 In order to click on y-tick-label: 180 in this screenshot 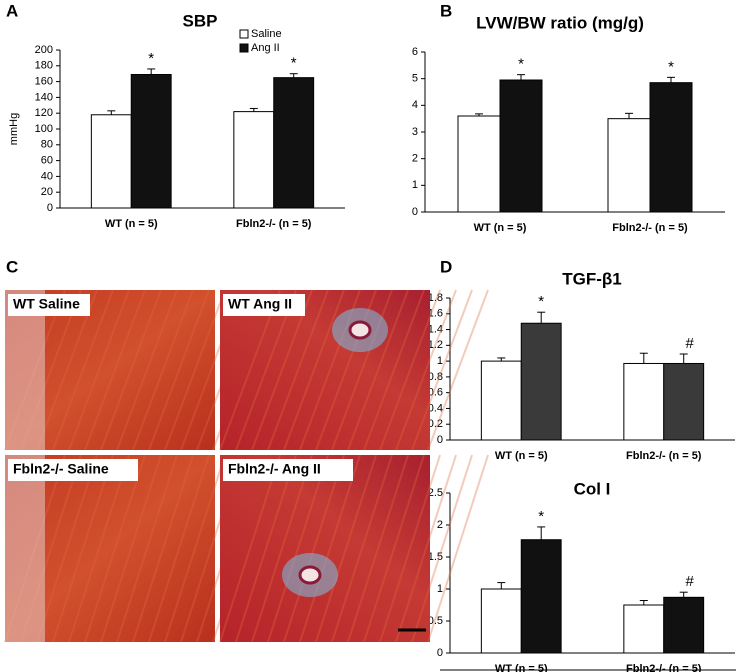, I will do `click(44, 66)`.